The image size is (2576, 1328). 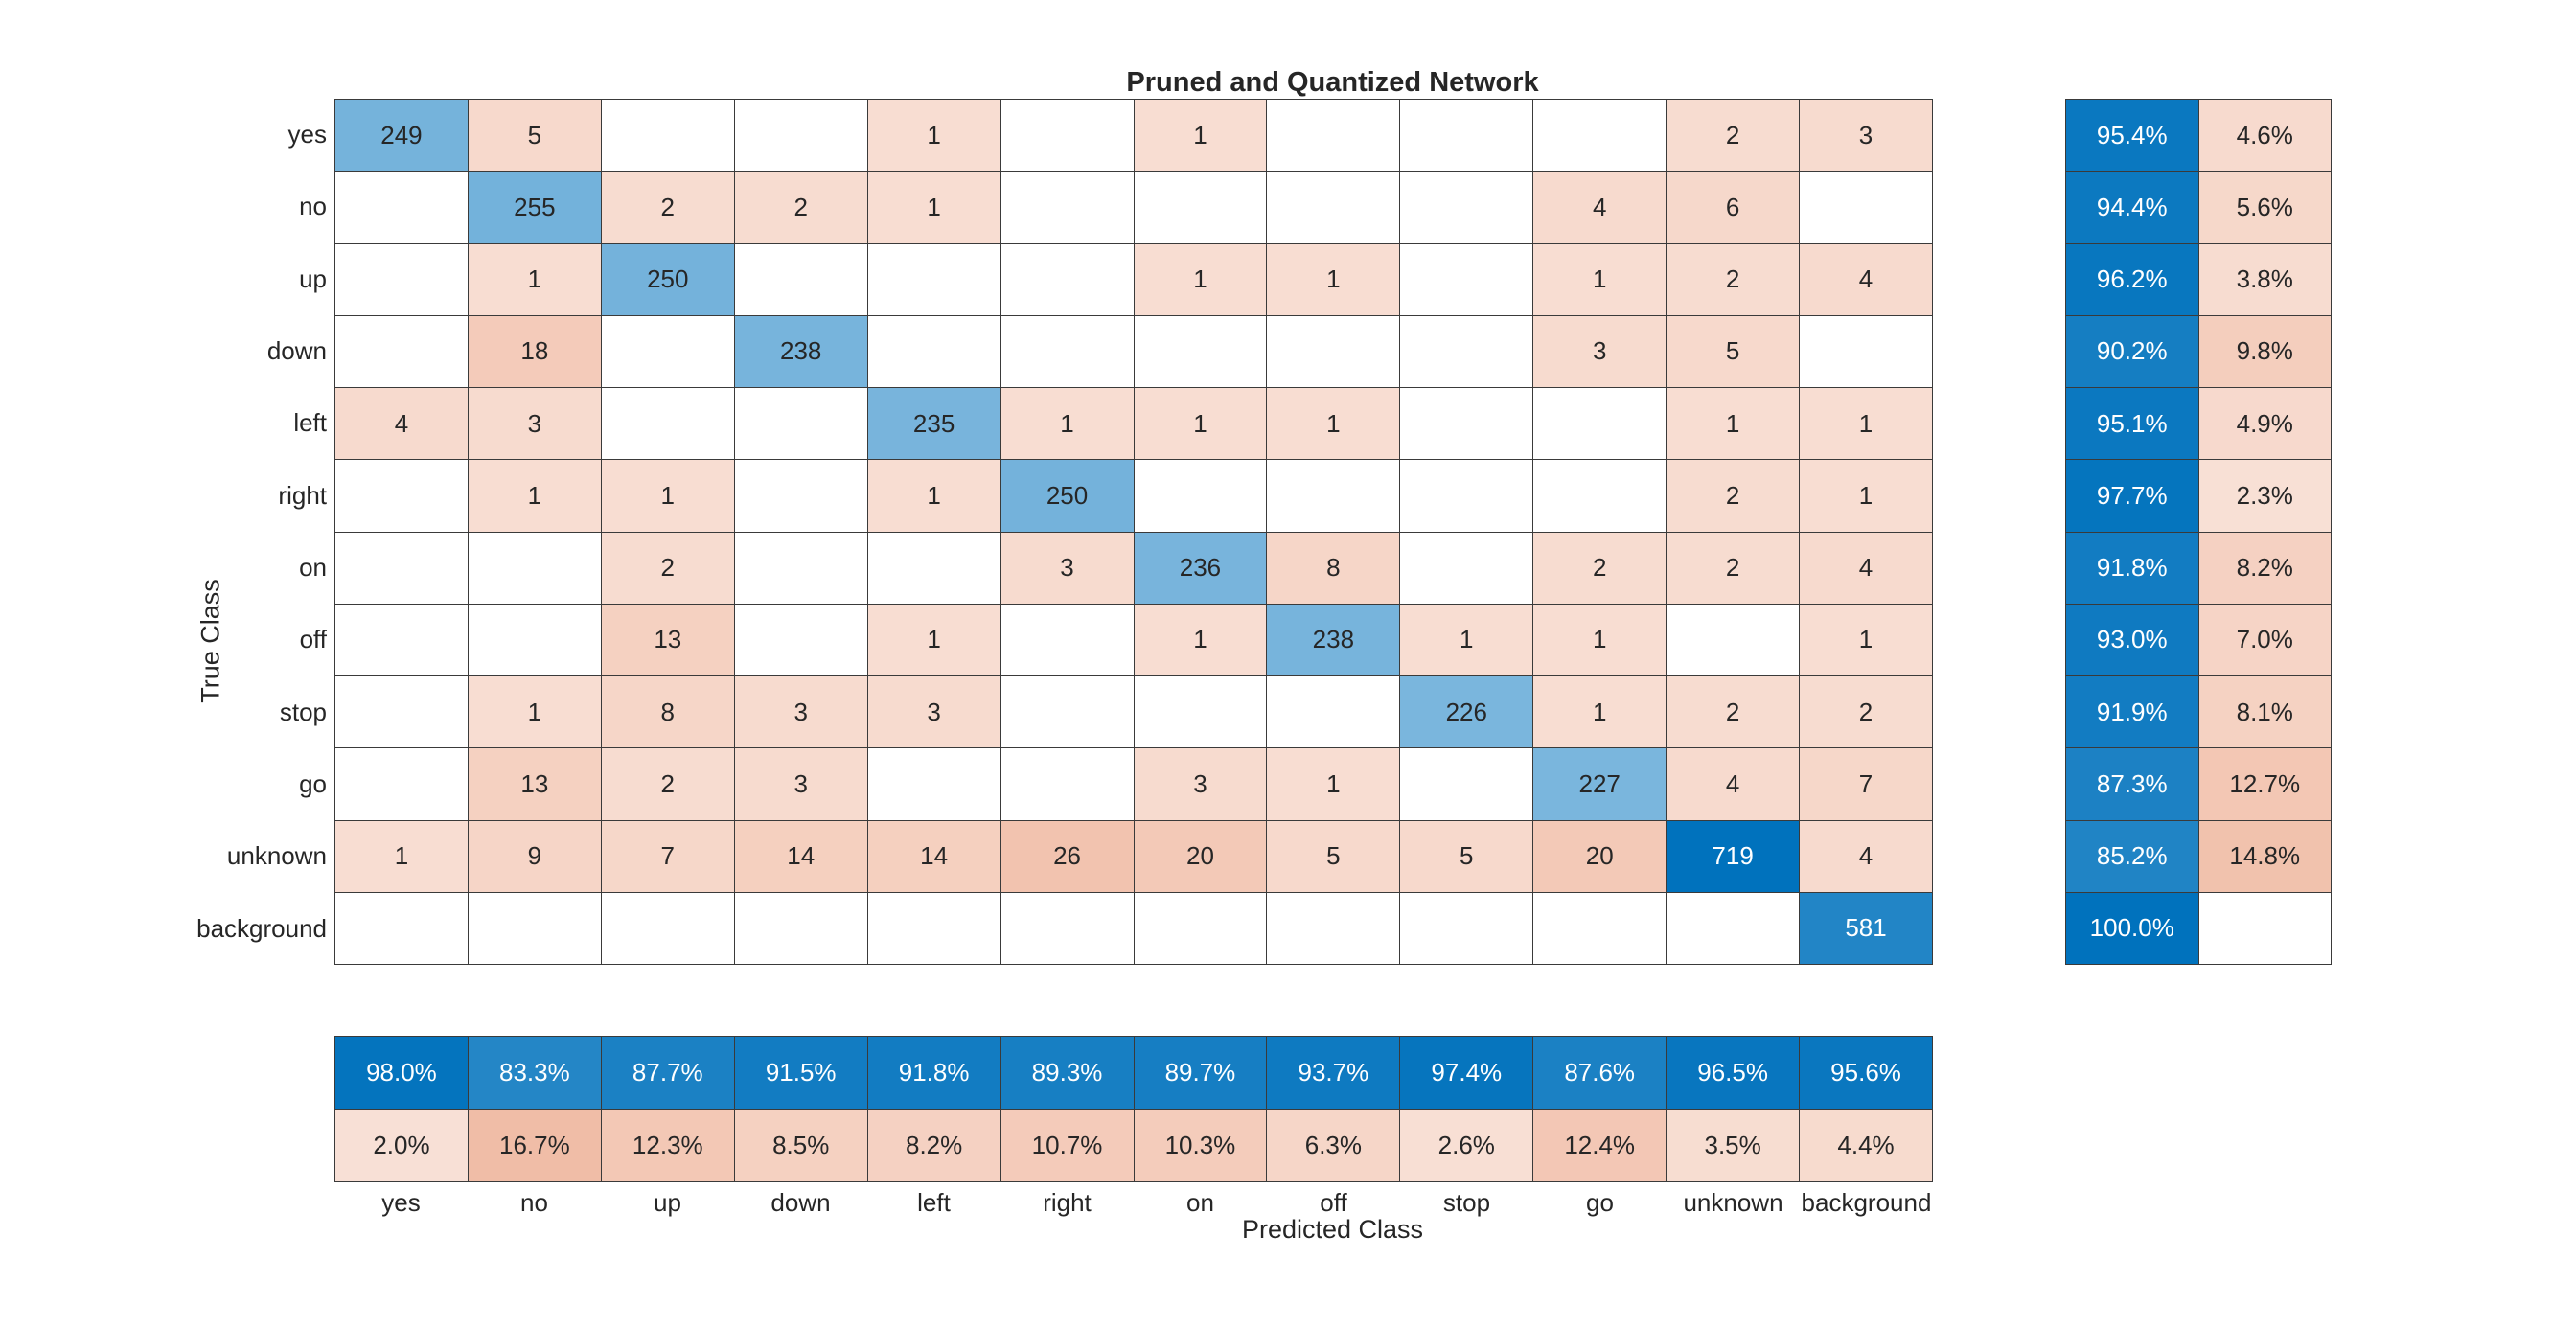 I want to click on cell-left-background: 1, so click(x=1866, y=424).